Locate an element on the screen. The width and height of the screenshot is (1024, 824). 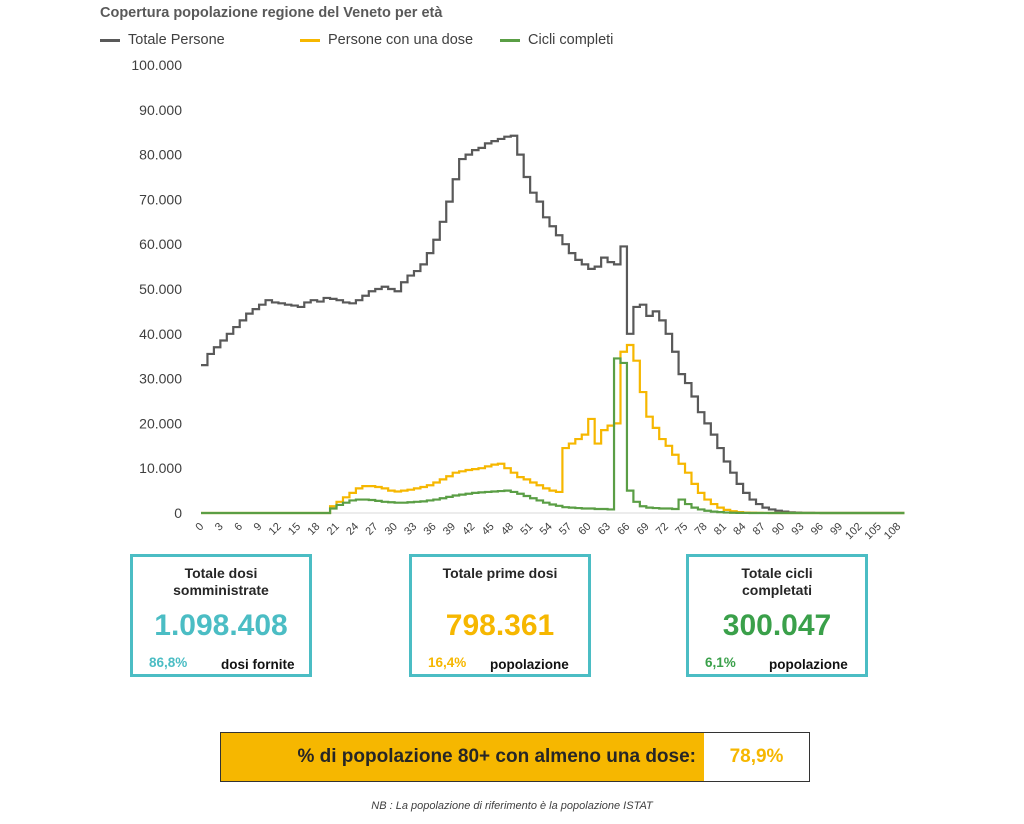
y-tick-label: 80.000 is located at coordinates (160, 155).